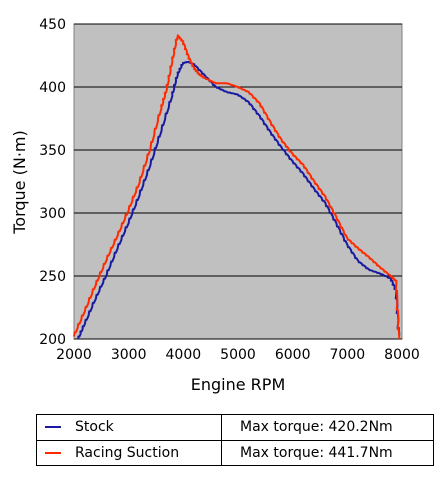 Image resolution: width=440 pixels, height=478 pixels. What do you see at coordinates (52, 88) in the screenshot?
I see `y-tick-label: 400` at bounding box center [52, 88].